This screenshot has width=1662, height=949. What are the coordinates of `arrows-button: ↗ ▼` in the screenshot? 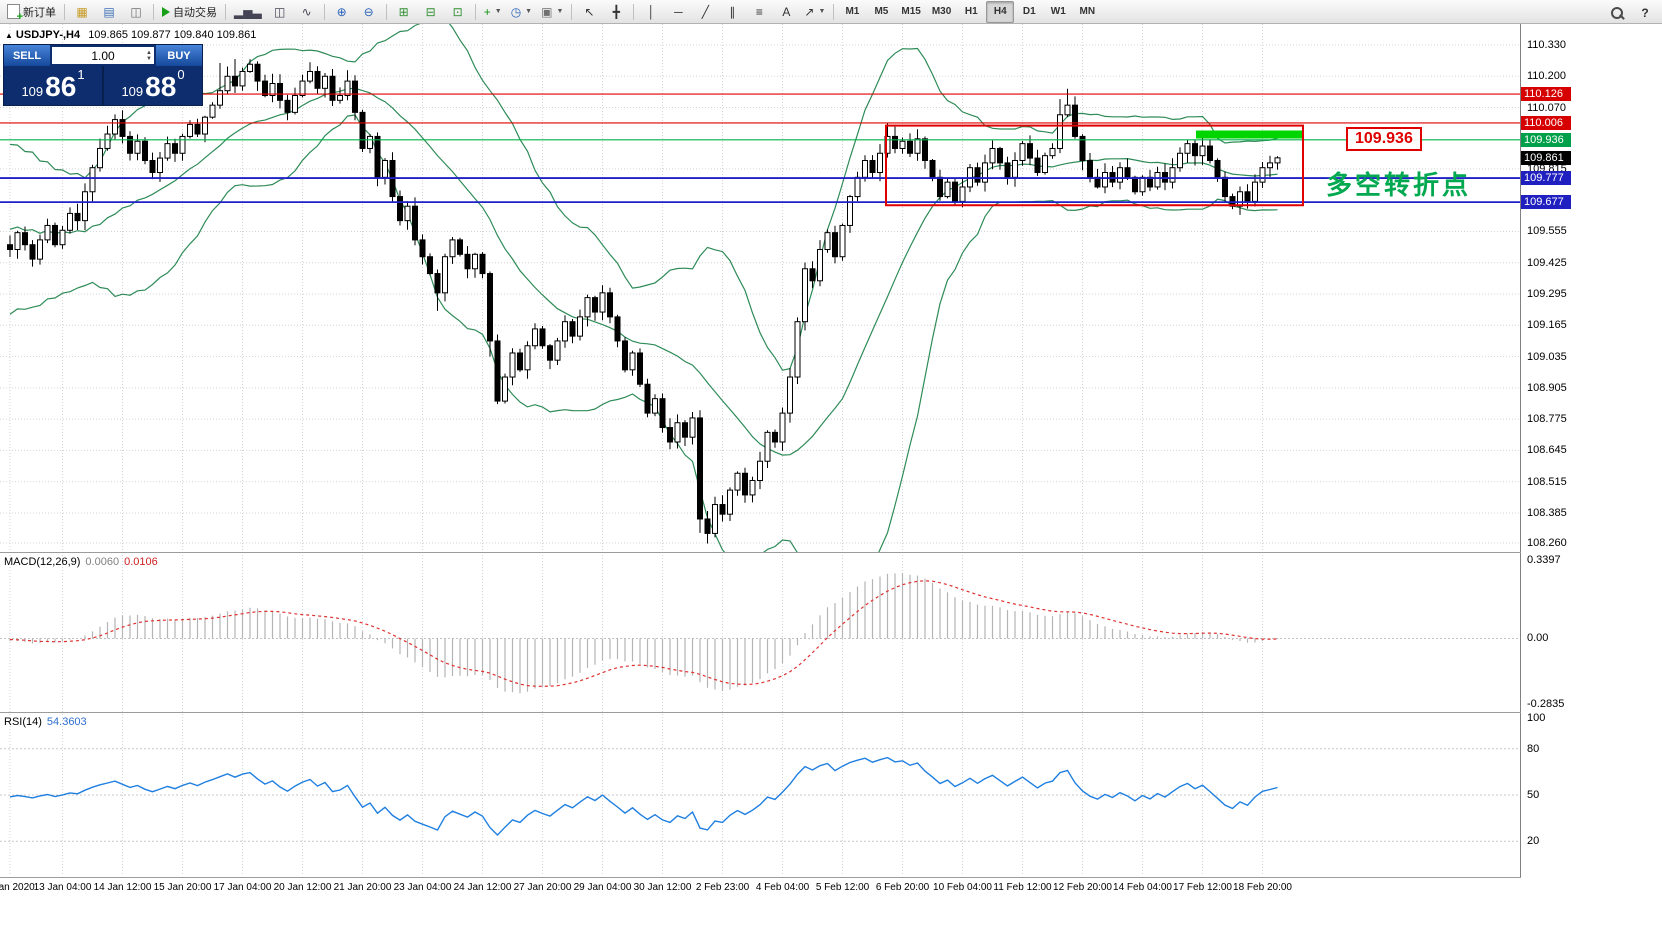 It's located at (814, 12).